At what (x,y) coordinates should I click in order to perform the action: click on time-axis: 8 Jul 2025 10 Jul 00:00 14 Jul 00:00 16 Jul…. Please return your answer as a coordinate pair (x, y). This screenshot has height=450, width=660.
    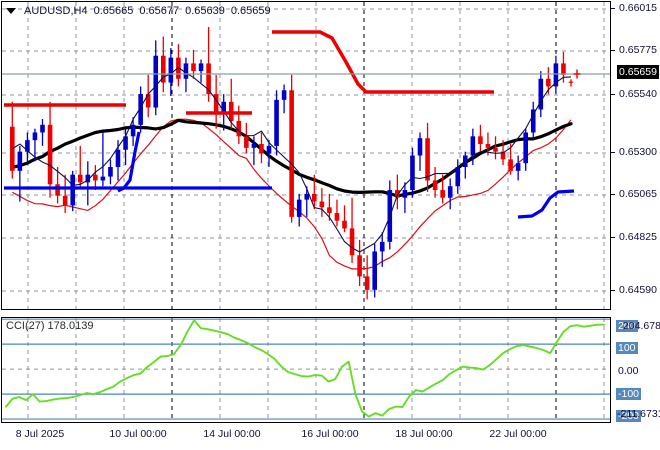
    Looking at the image, I should click on (330, 437).